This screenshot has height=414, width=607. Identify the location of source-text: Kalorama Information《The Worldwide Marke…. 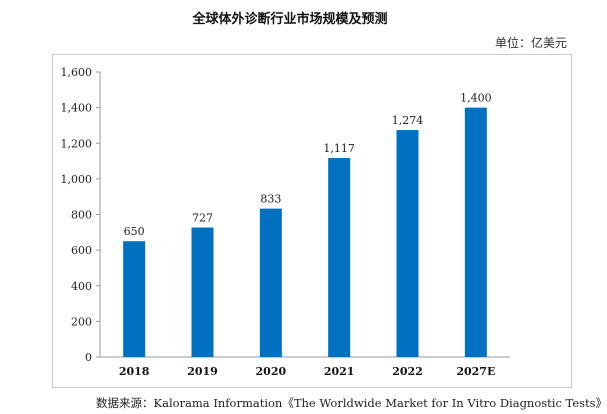
(380, 403).